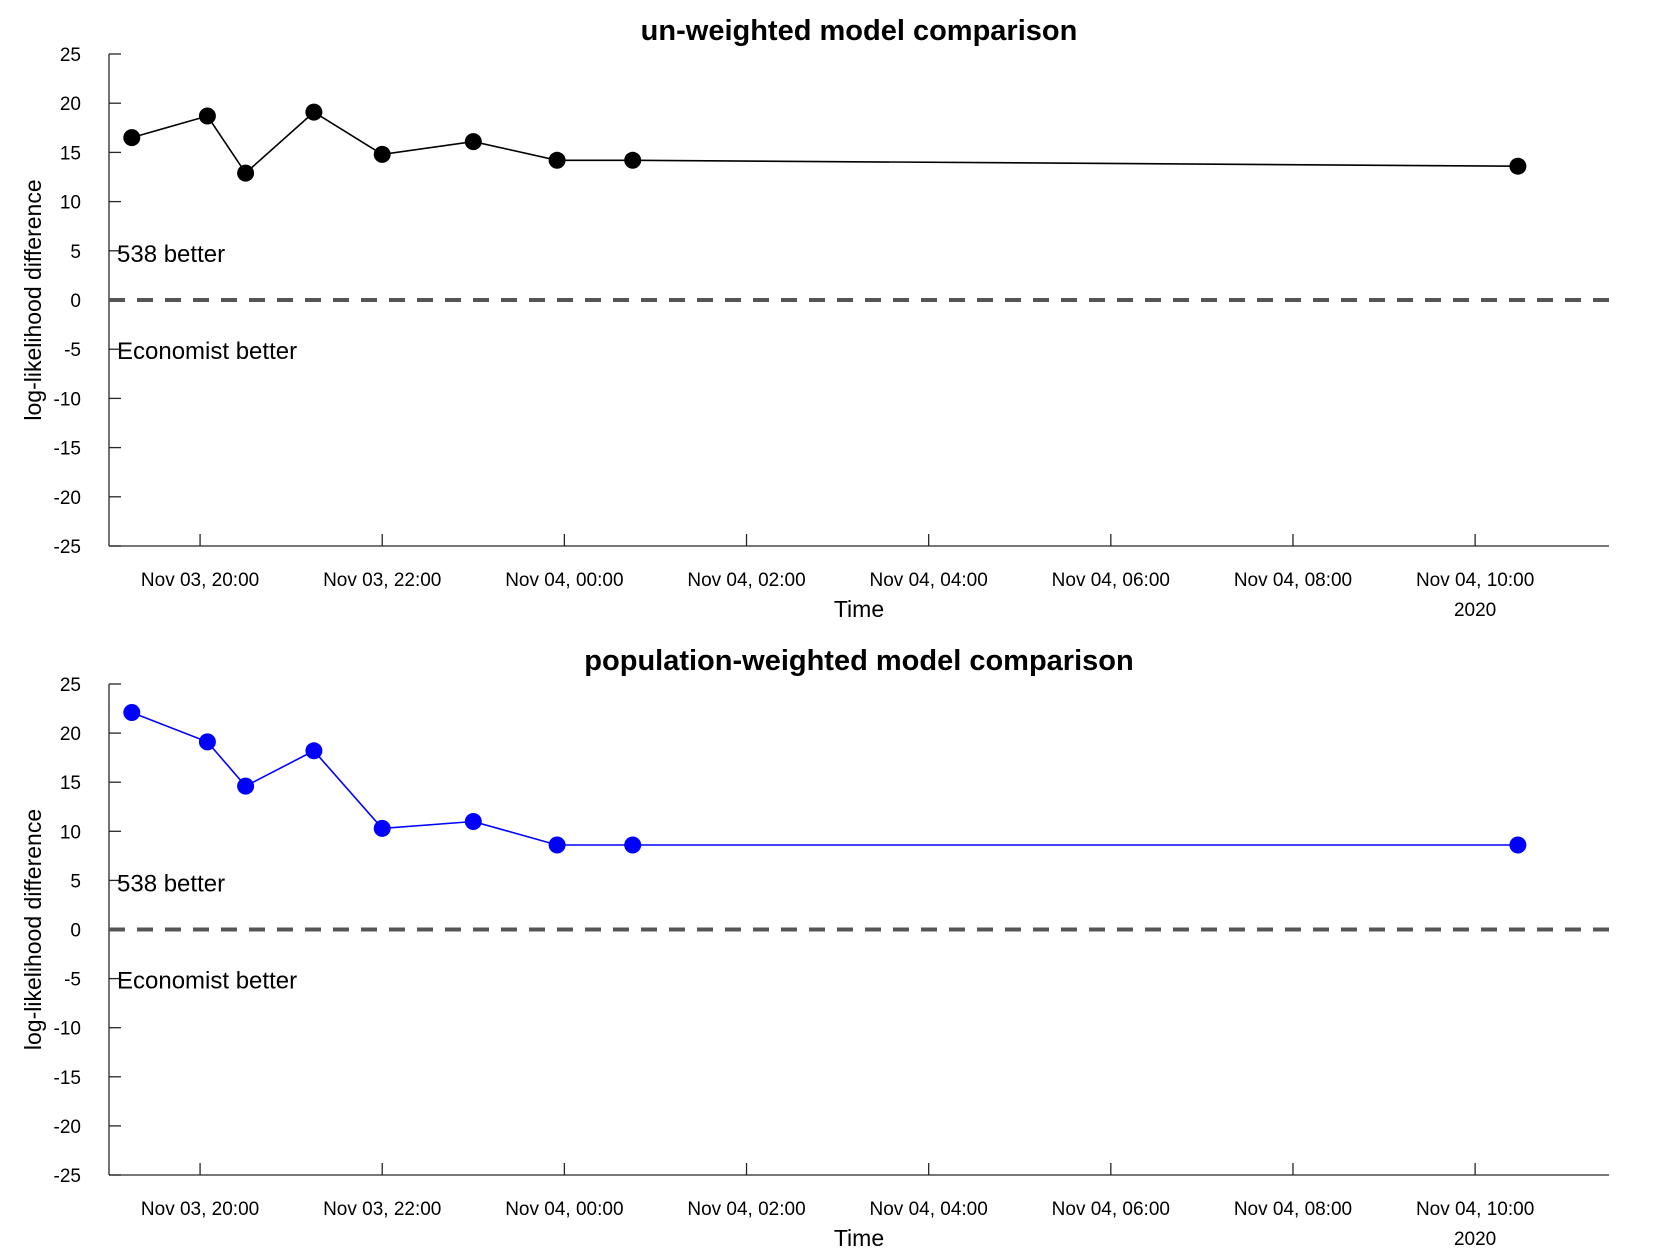 This screenshot has height=1250, width=1667. Describe the element at coordinates (858, 661) in the screenshot. I see `chart-title: population-weighted model comparison` at that location.